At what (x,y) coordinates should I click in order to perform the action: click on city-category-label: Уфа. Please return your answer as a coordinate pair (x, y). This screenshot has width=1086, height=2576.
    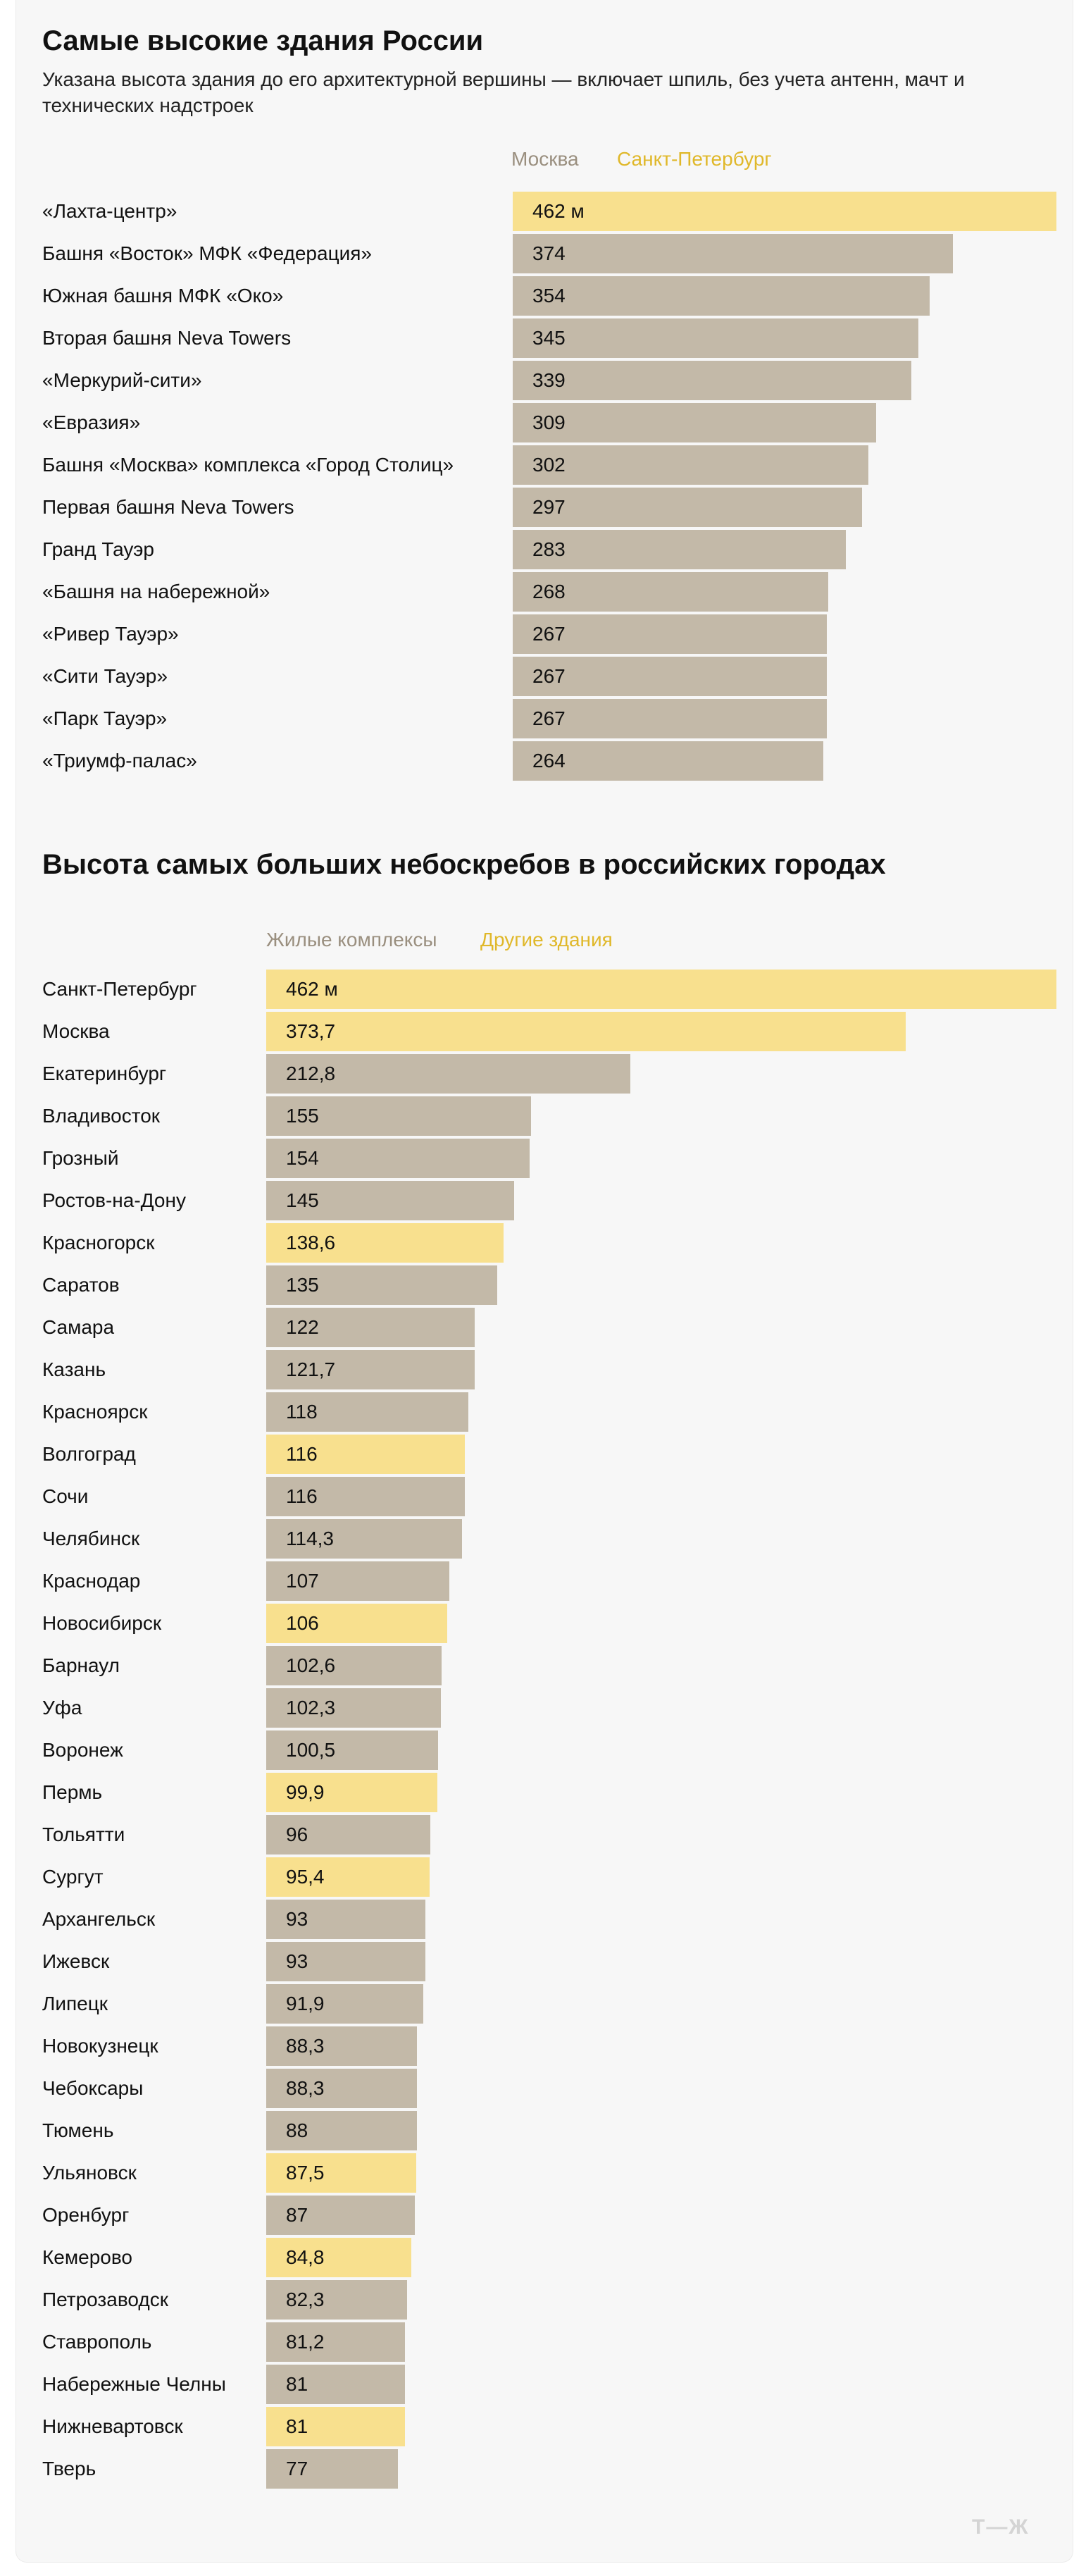
    Looking at the image, I should click on (62, 1708).